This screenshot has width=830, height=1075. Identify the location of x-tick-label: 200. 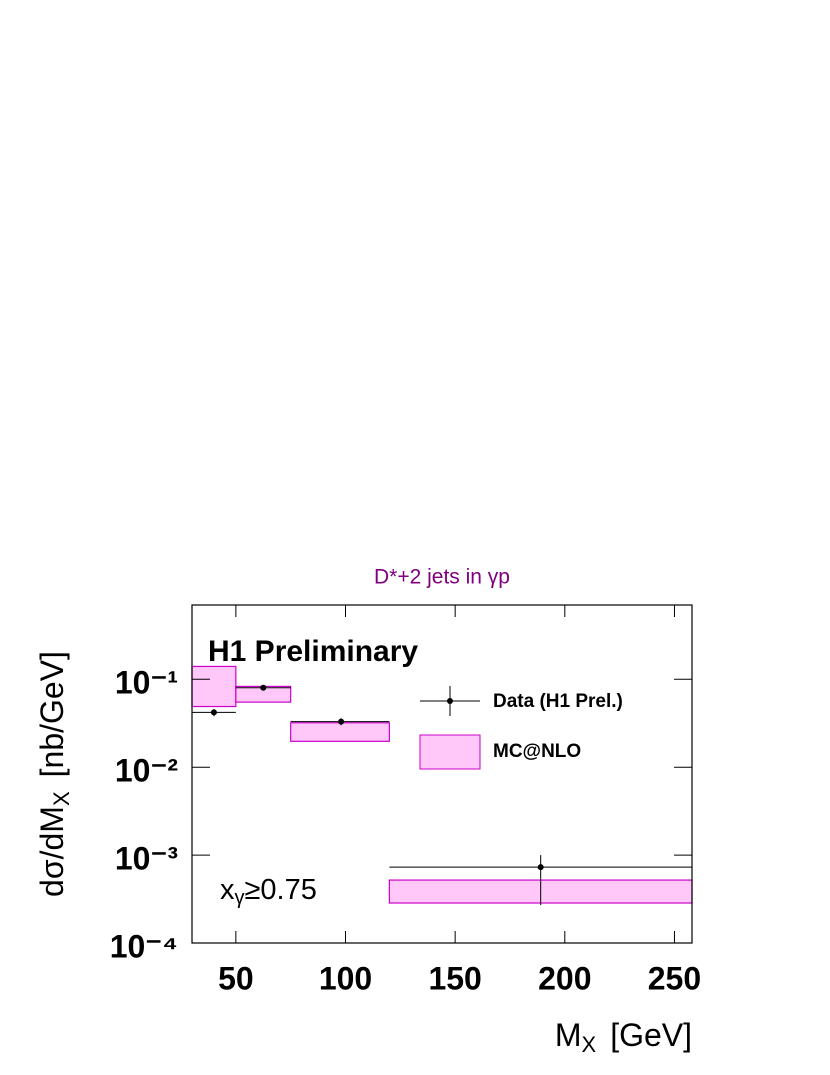
(564, 978).